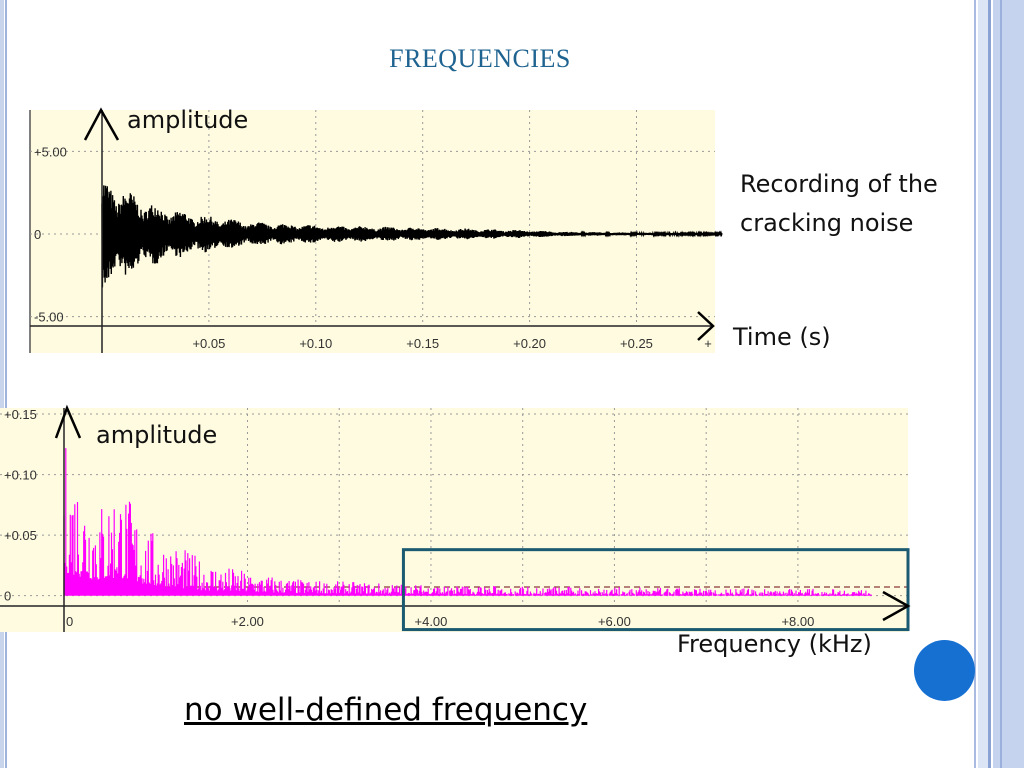 This screenshot has width=1024, height=768. I want to click on left-border-decoration, so click(6, 384).